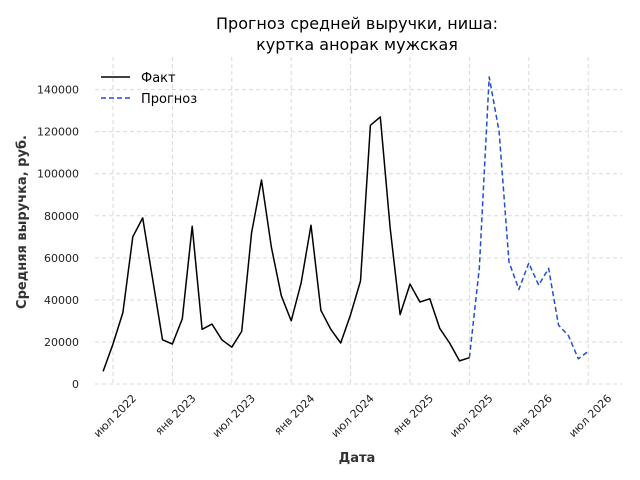  I want to click on legend-label-fact: Факт, so click(158, 78).